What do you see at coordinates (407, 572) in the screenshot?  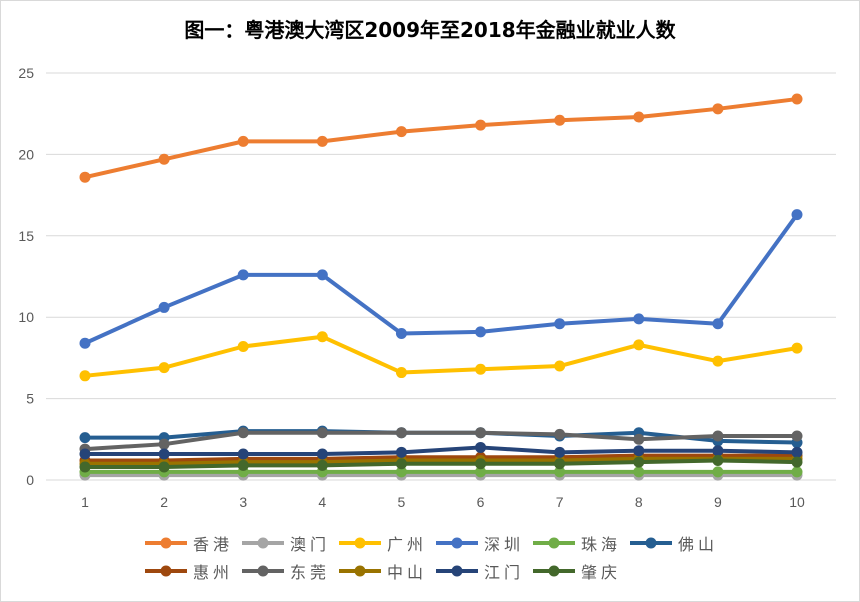 I see `legend-label: 中山` at bounding box center [407, 572].